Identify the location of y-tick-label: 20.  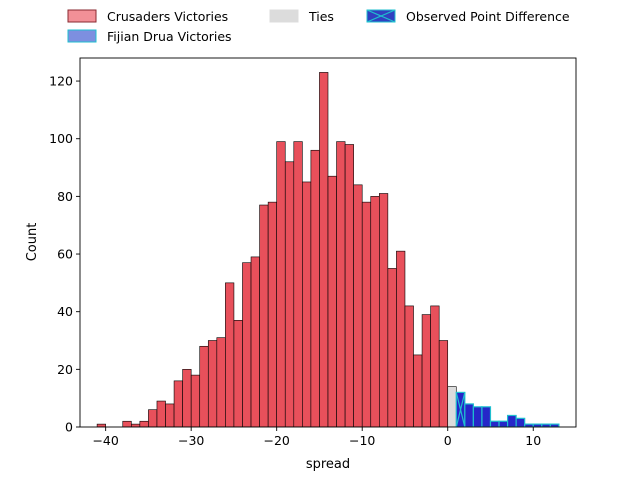
(65, 369).